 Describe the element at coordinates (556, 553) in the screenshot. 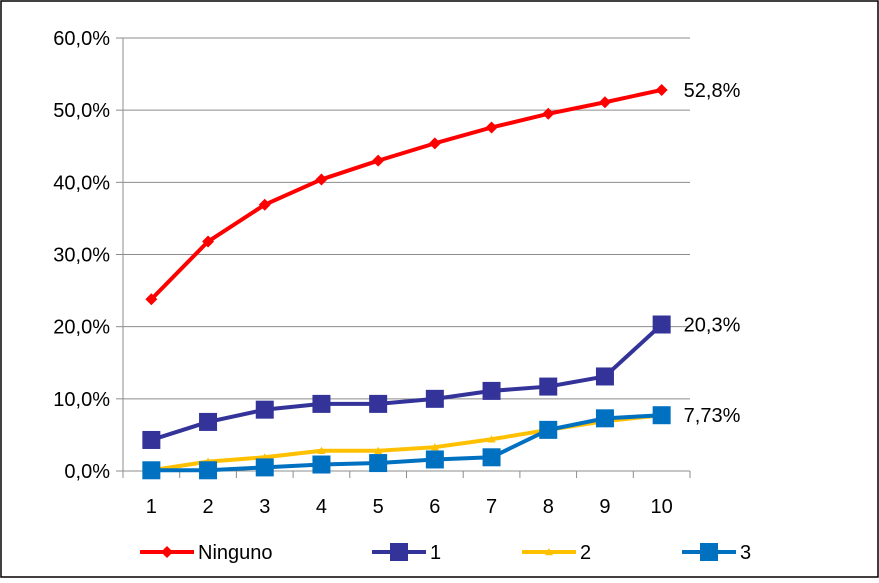

I see `legend-item-2: 2` at that location.